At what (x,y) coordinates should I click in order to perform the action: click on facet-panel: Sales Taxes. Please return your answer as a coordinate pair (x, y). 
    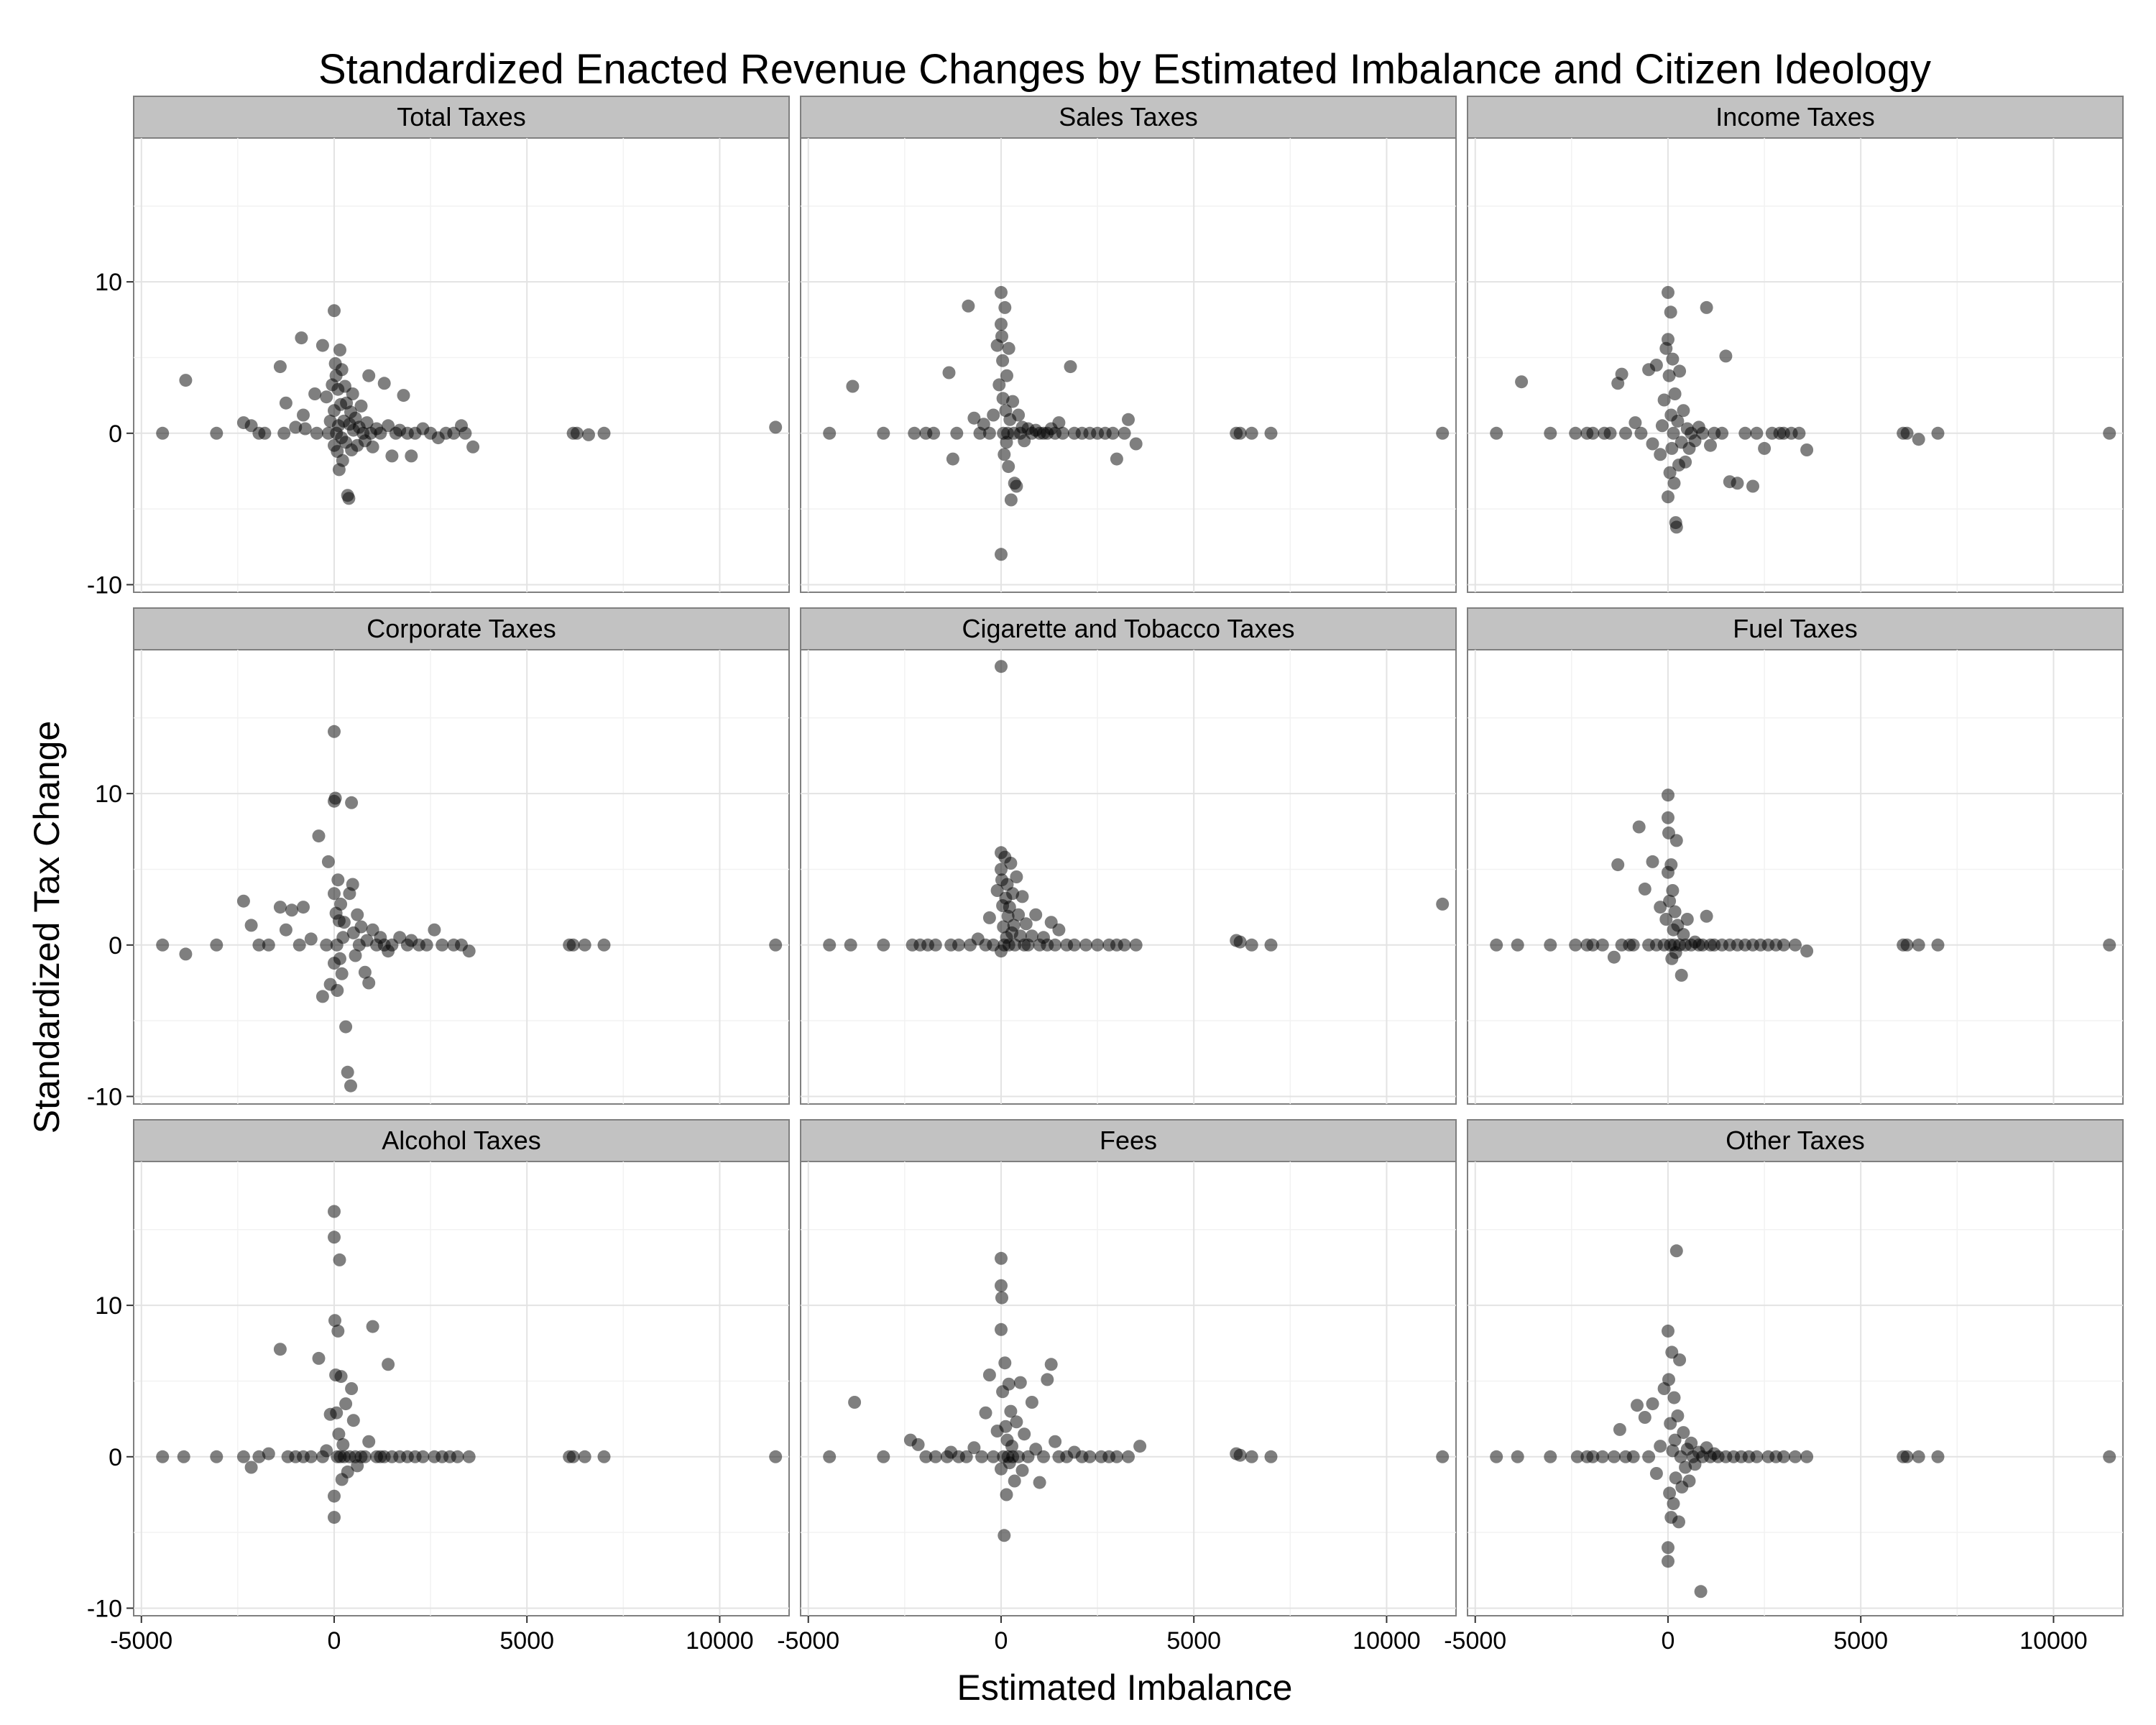
    Looking at the image, I should click on (1128, 344).